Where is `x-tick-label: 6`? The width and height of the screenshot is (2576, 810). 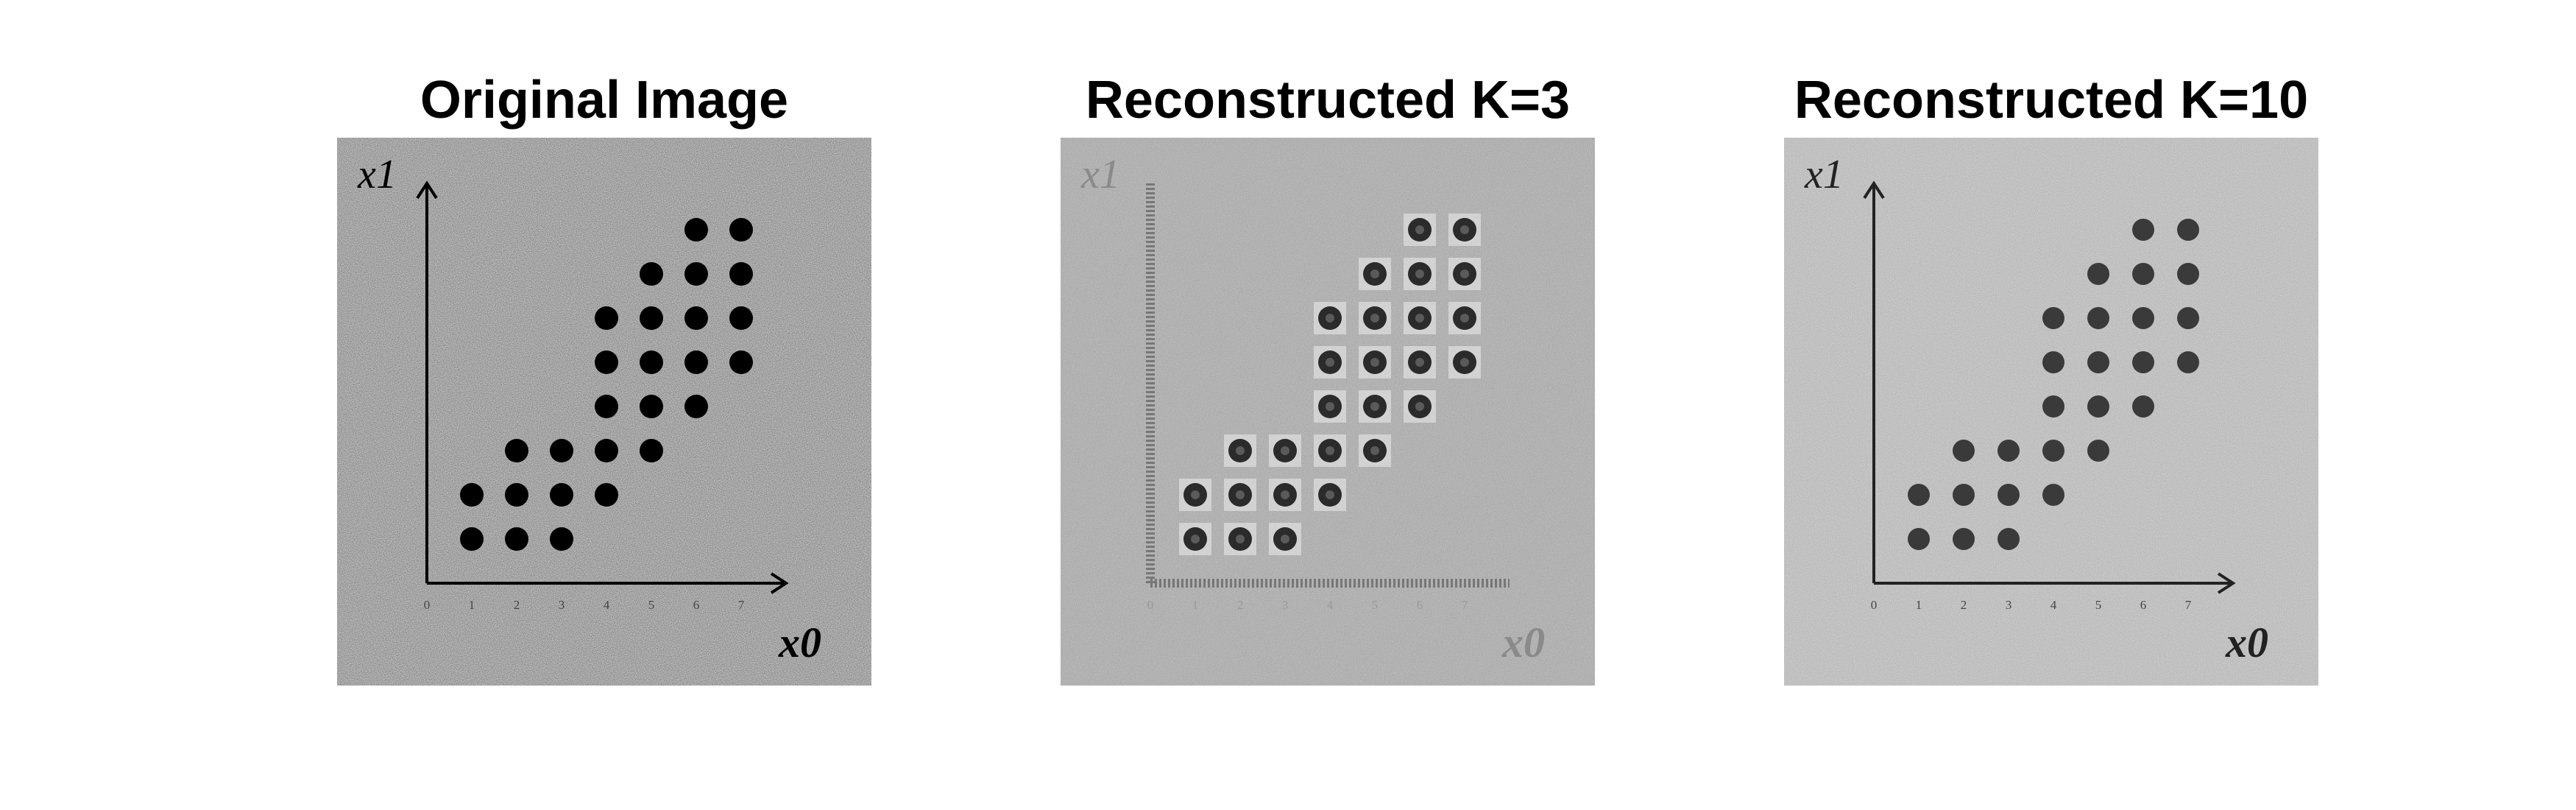
x-tick-label: 6 is located at coordinates (696, 605).